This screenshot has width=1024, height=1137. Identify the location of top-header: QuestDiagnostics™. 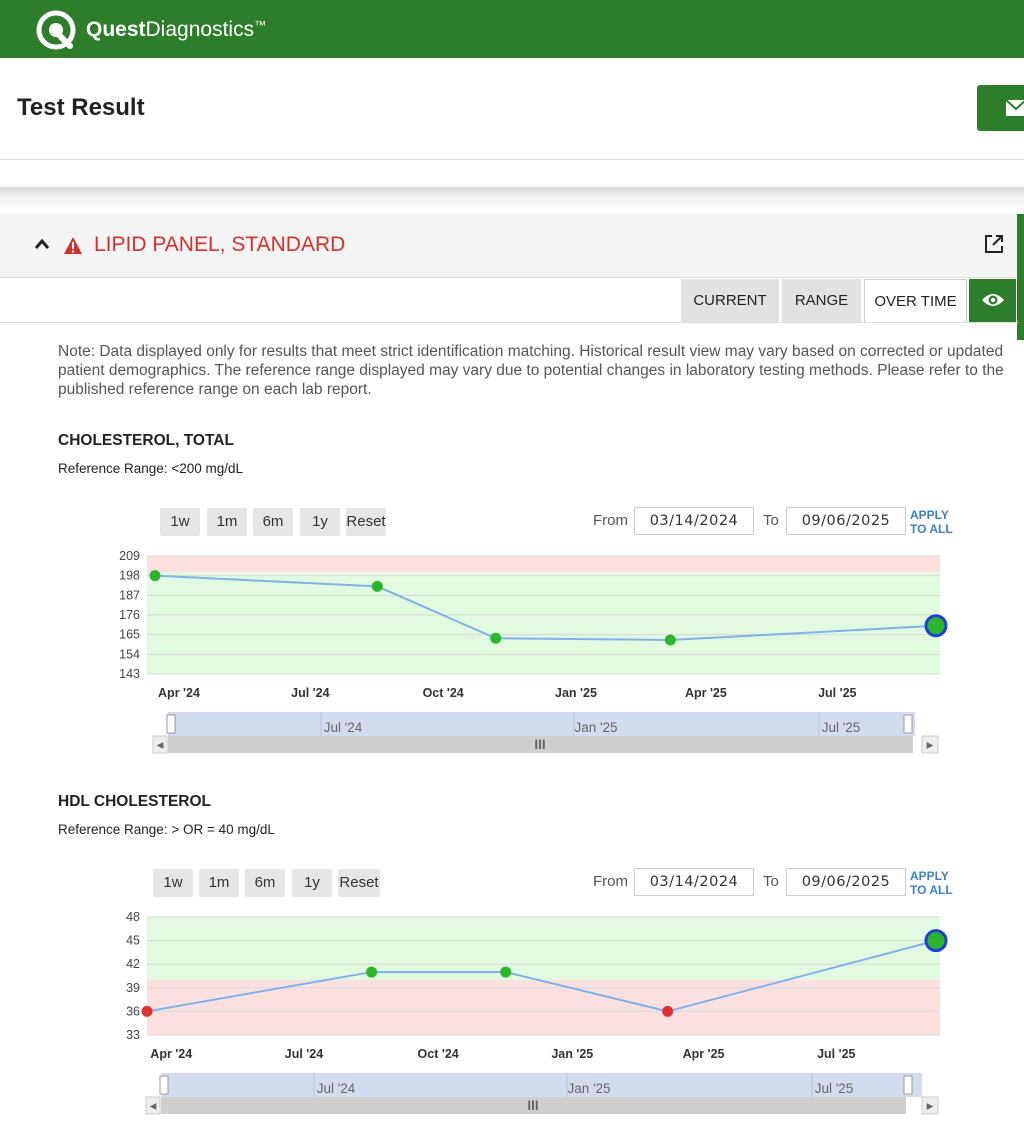
(512, 29).